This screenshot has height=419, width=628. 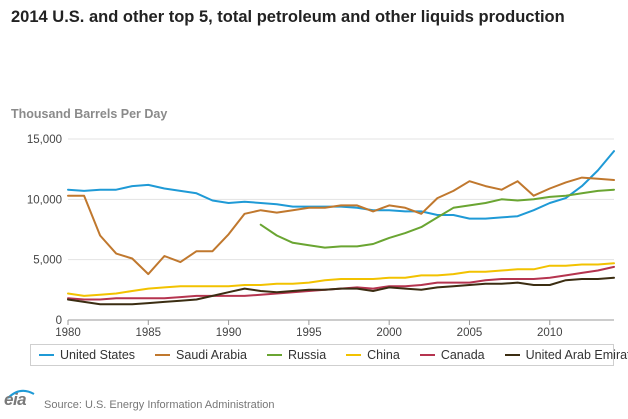 What do you see at coordinates (89, 114) in the screenshot?
I see `y-axis-units-label: Thousand Barrels Per Day` at bounding box center [89, 114].